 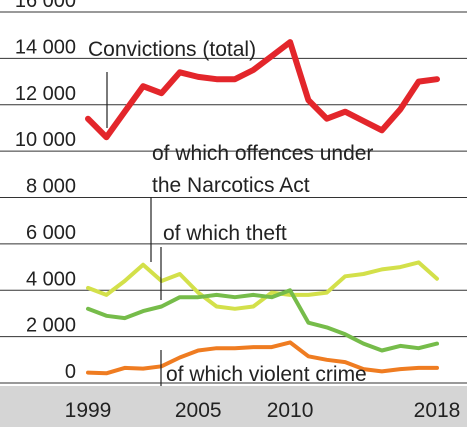 What do you see at coordinates (51, 233) in the screenshot?
I see `y-tick-label: 6 000` at bounding box center [51, 233].